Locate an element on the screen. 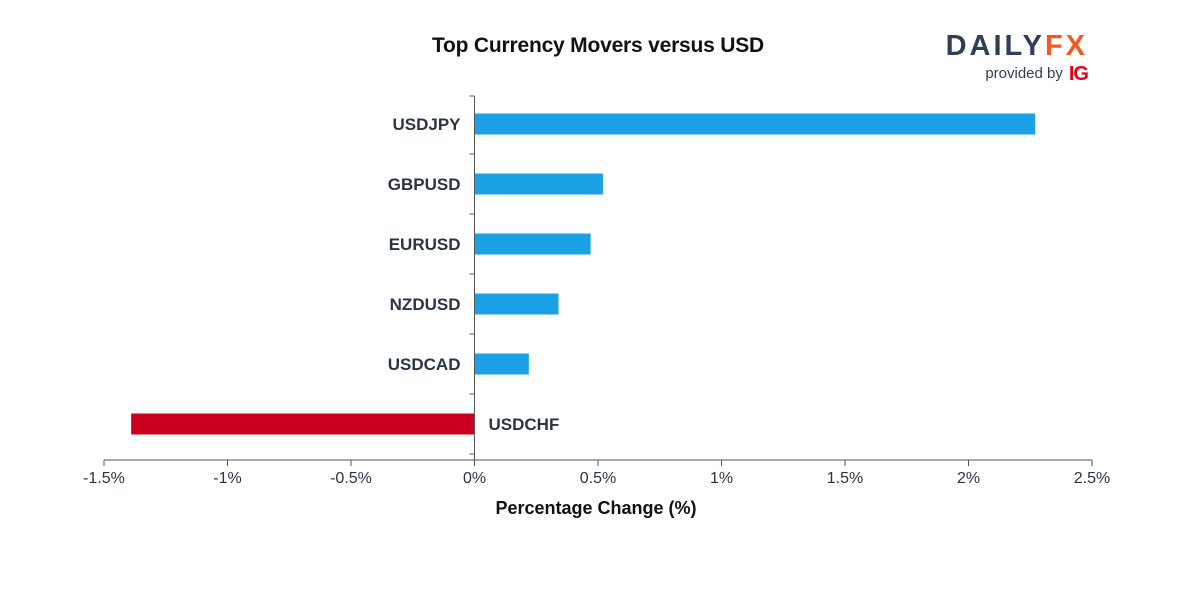 This screenshot has height=600, width=1200. bar-usdjpy is located at coordinates (755, 124).